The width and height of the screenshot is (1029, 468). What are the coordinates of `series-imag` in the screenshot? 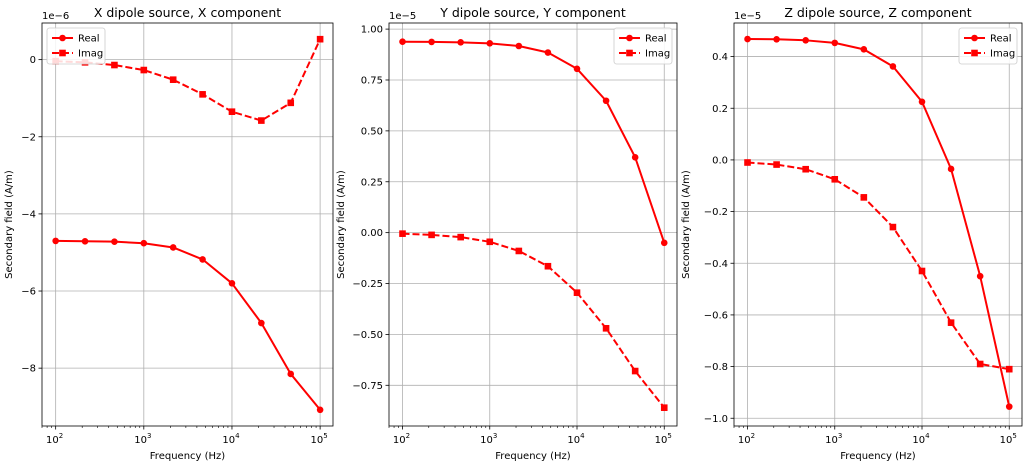 It's located at (533, 320).